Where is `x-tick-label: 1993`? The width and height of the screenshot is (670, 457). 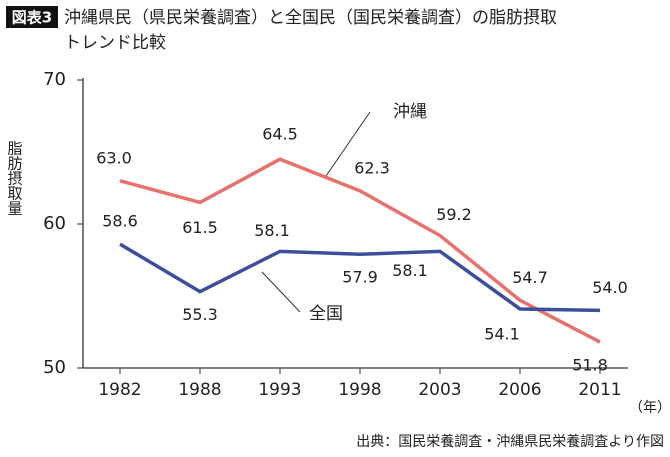 x-tick-label: 1993 is located at coordinates (279, 390).